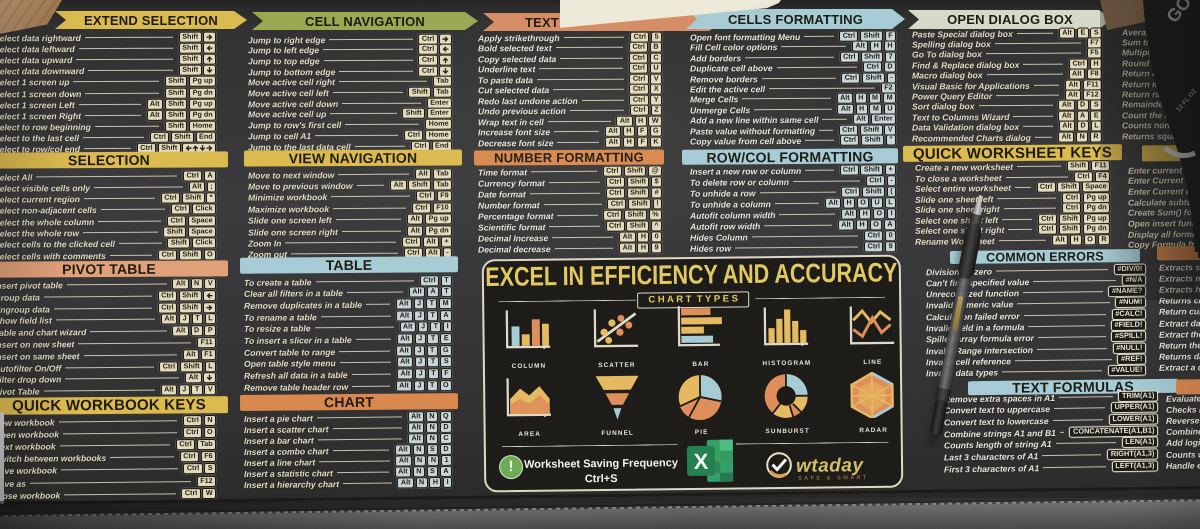 This screenshot has width=1200, height=529. I want to click on svg-text: X, so click(701, 461).